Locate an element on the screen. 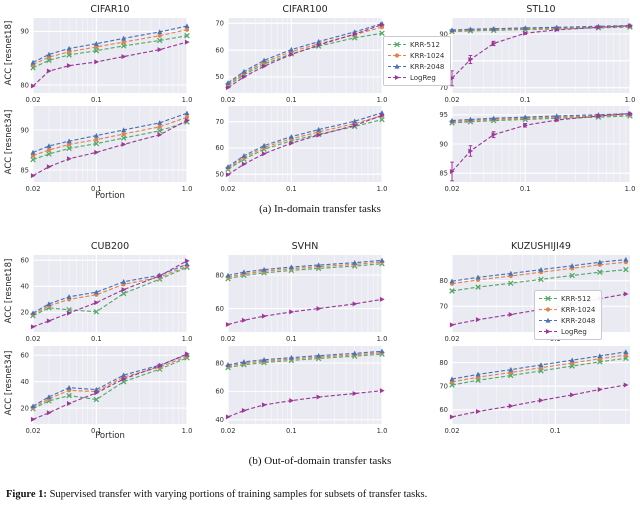 The image size is (640, 507). legend-entry-KRR-512: KRR-512 is located at coordinates (567, 298).